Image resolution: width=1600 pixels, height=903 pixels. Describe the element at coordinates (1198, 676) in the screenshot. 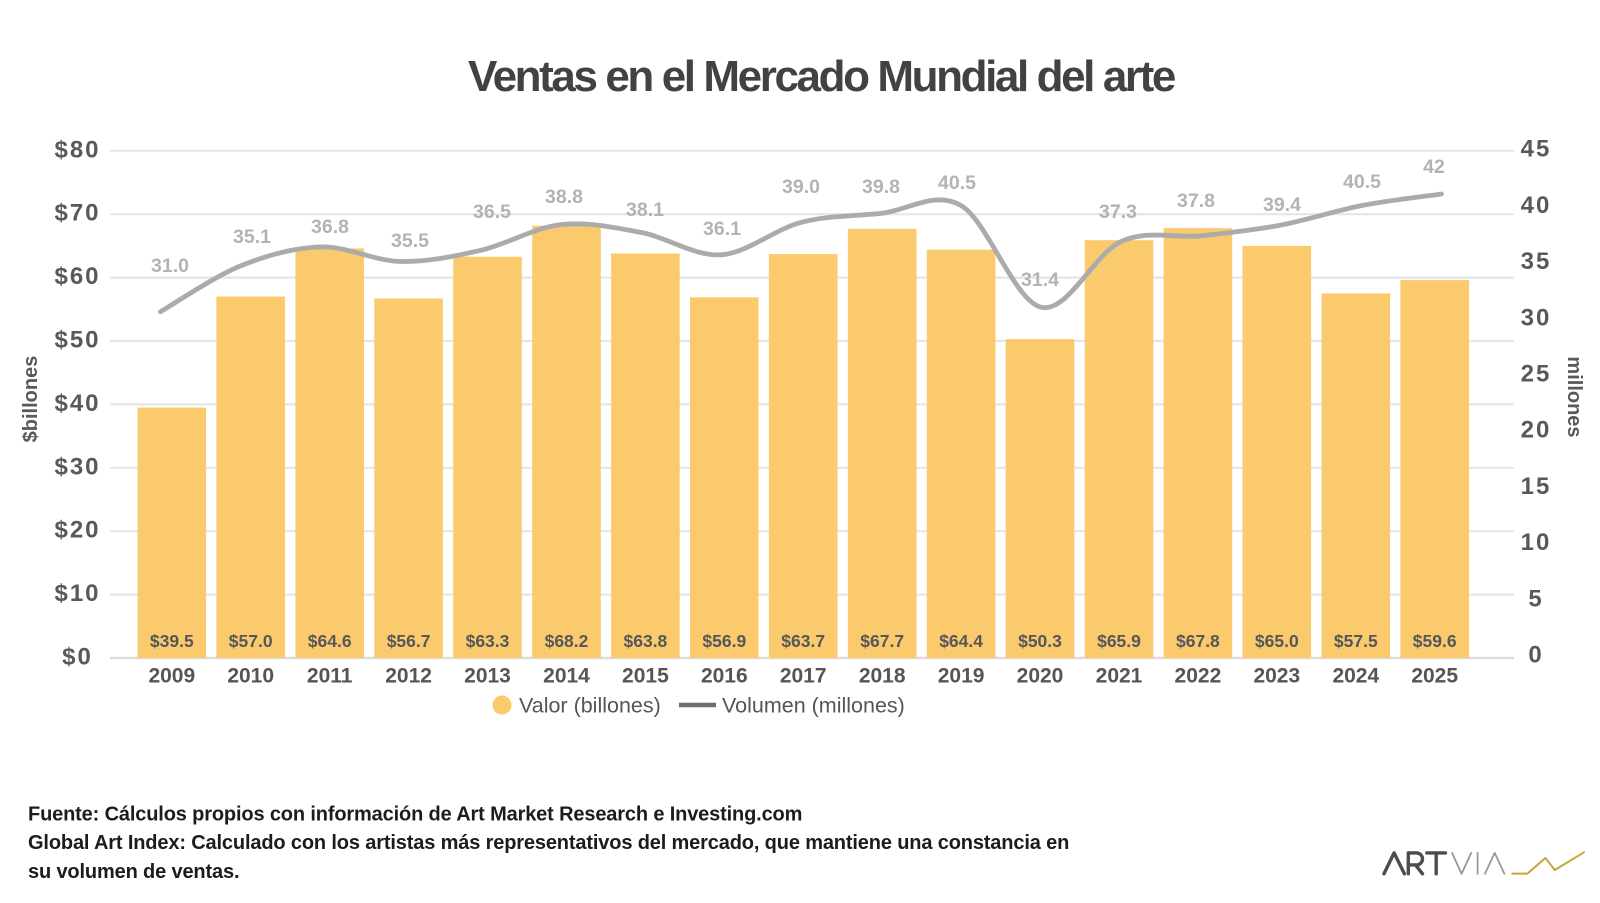

I see `svg-text: 2022` at that location.